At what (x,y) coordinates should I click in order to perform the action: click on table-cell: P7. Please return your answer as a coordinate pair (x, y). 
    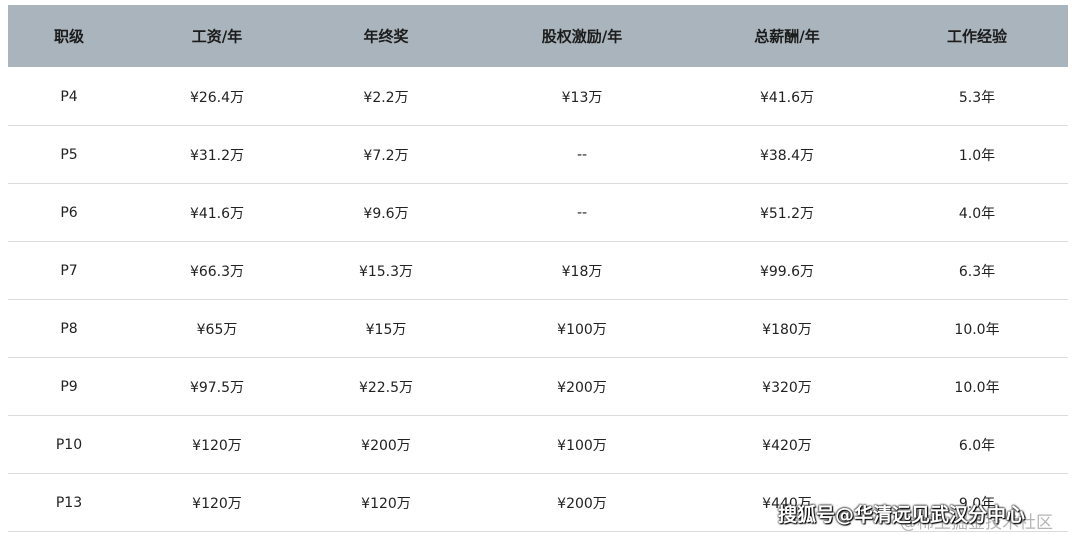
    Looking at the image, I should click on (69, 271).